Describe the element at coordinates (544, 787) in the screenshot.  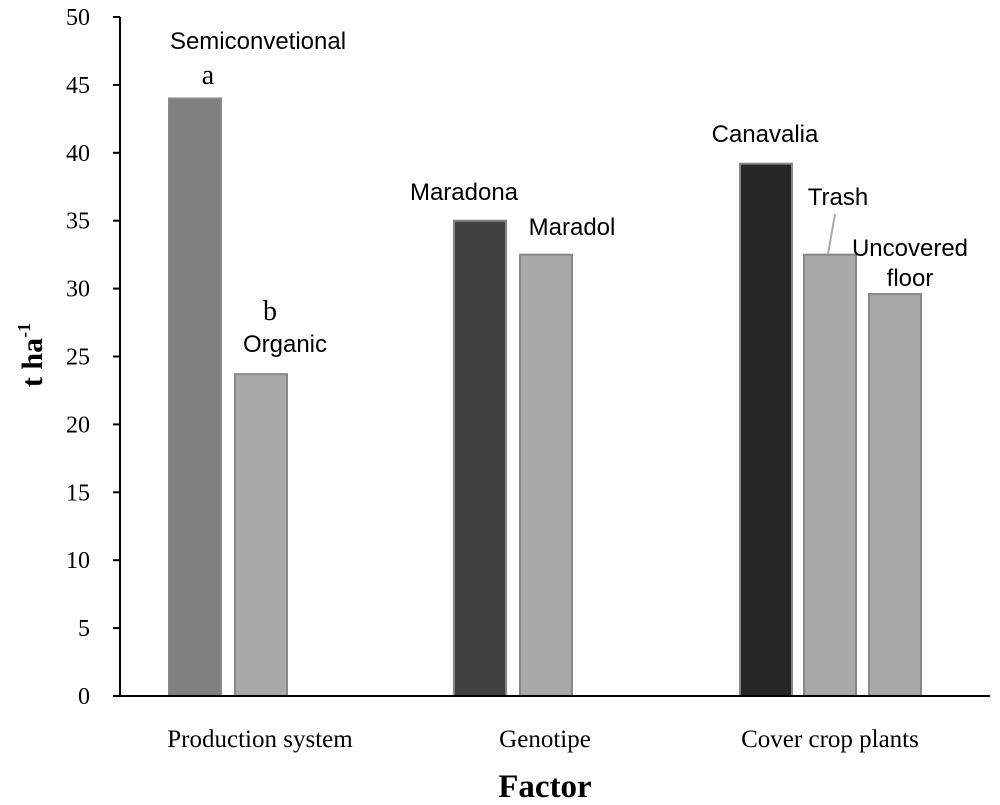
I see `x-axis-title: Factor` at that location.